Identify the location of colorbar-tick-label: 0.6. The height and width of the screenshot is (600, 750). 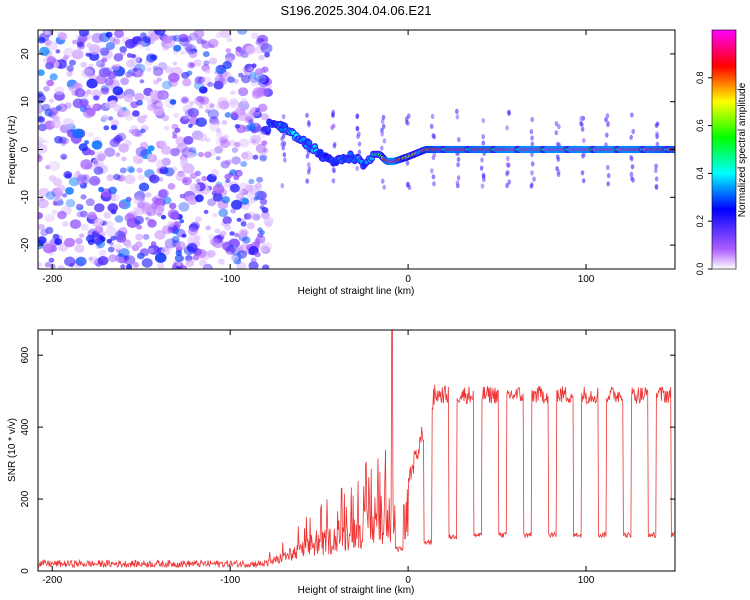
(700, 125).